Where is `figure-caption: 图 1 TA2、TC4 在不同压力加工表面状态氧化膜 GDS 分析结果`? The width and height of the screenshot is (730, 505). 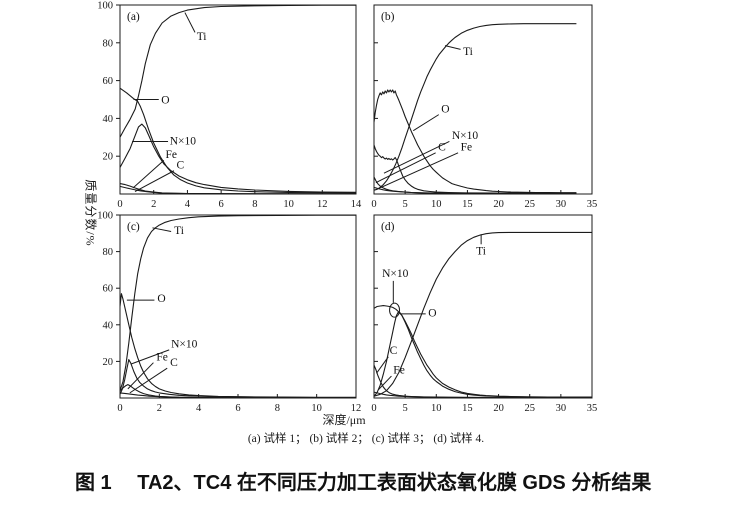
figure-caption: 图 1 TA2、TC4 在不同压力加工表面状态氧化膜 GDS 分析结果 is located at coordinates (363, 483).